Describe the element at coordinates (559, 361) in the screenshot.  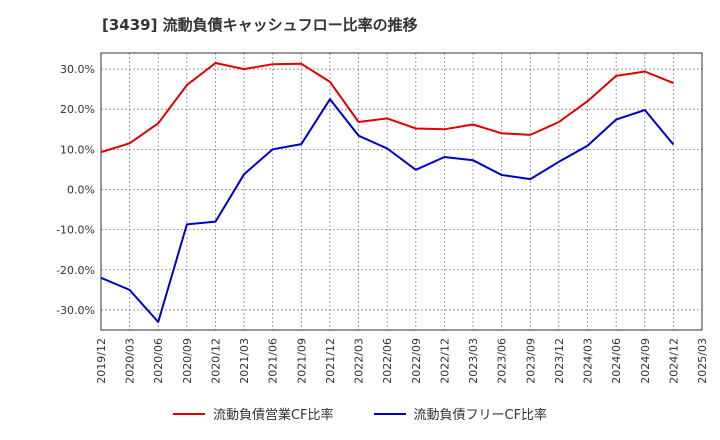
I see `x-tick-label: 2023/12` at that location.